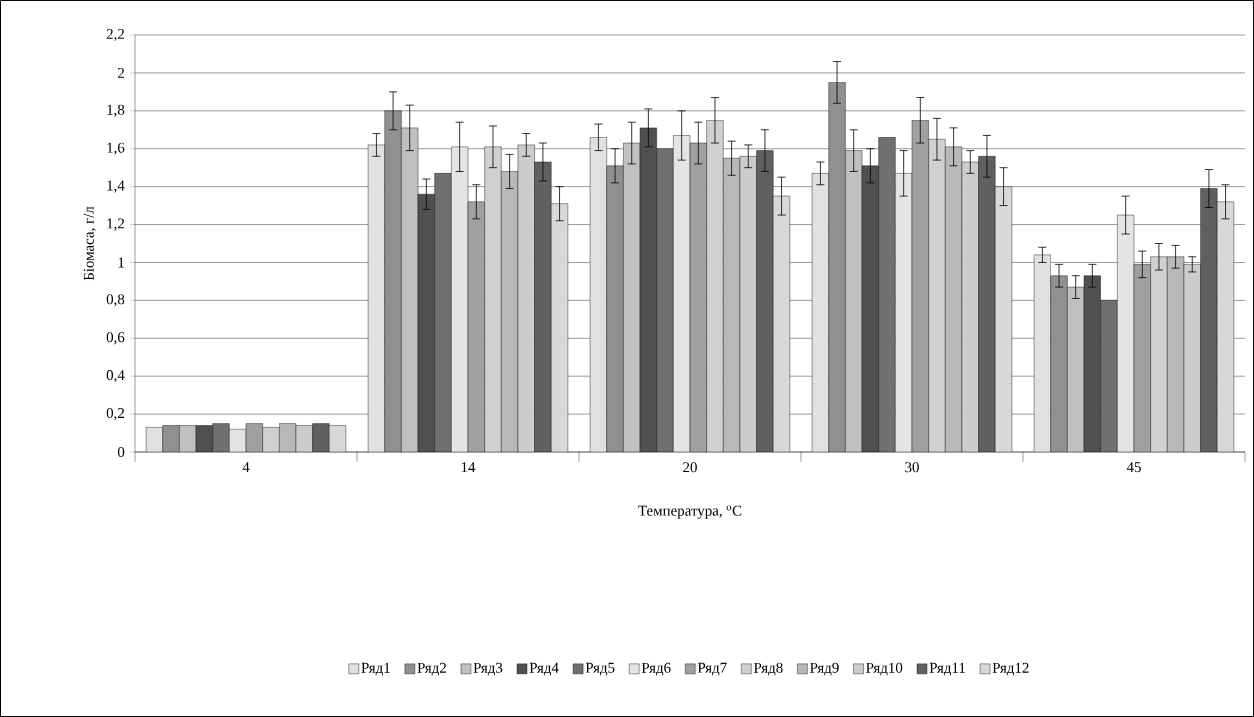  What do you see at coordinates (115, 224) in the screenshot?
I see `y-tick-label: 1,2` at bounding box center [115, 224].